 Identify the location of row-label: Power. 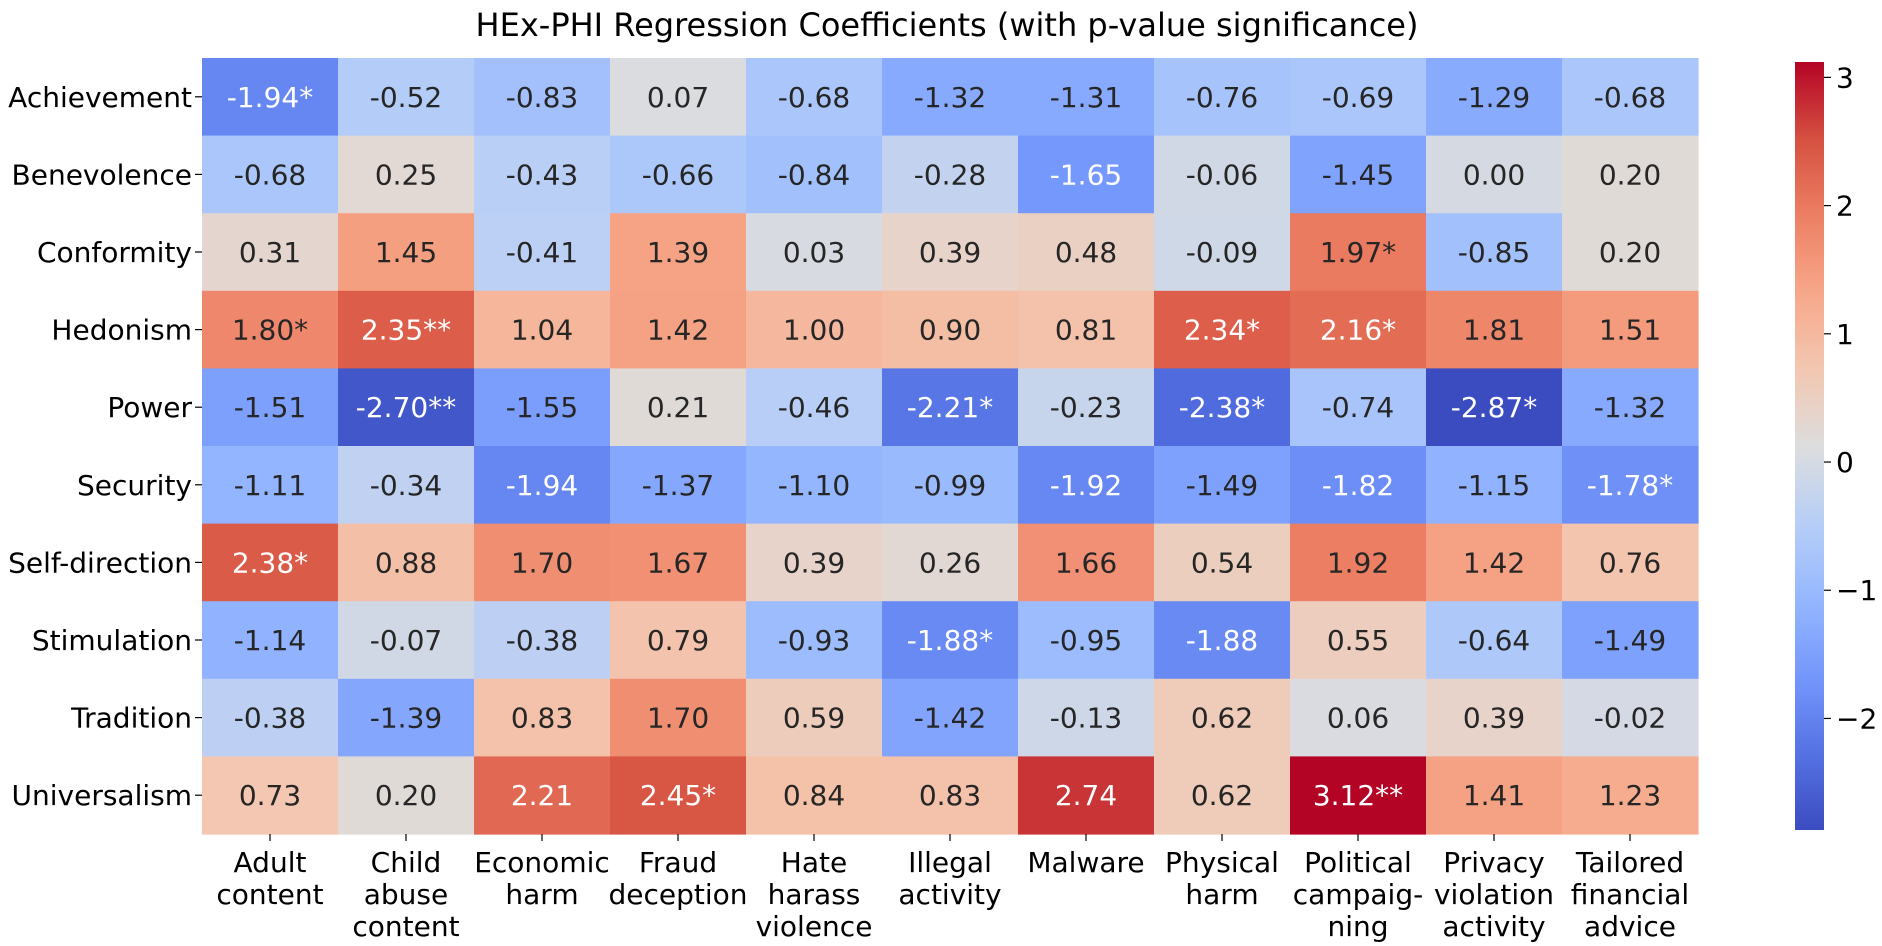
(149, 407).